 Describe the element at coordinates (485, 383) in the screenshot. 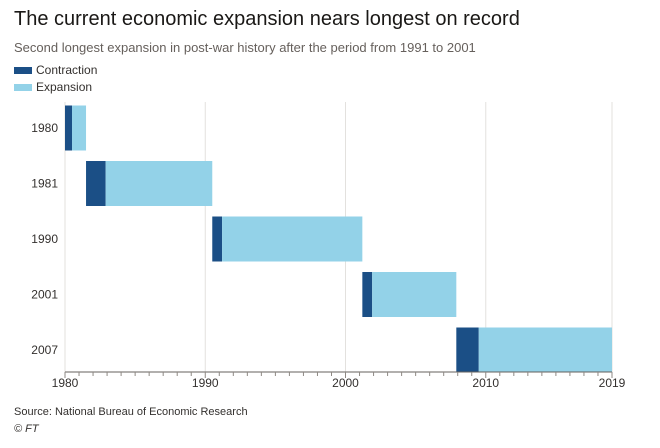

I see `x-tick-label-2010: 2010` at that location.